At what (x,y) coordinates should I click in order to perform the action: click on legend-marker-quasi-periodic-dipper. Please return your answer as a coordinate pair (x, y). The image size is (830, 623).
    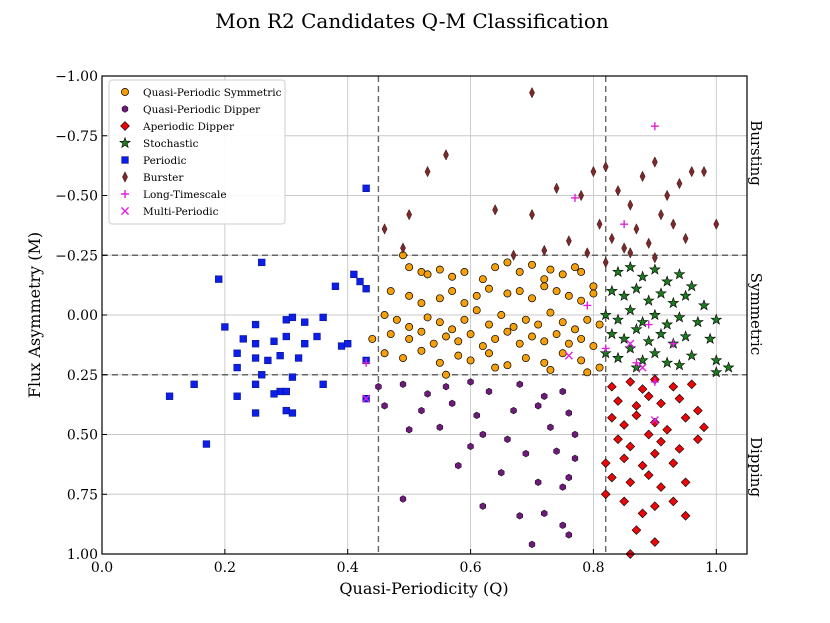
    Looking at the image, I should click on (125, 109).